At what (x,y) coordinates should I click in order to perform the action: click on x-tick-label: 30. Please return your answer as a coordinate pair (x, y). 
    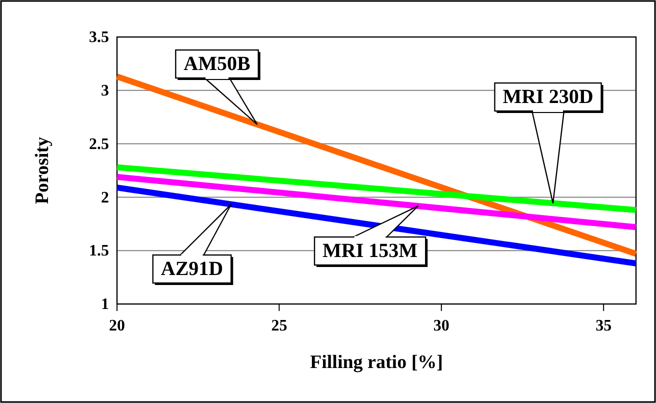
    Looking at the image, I should click on (441, 325).